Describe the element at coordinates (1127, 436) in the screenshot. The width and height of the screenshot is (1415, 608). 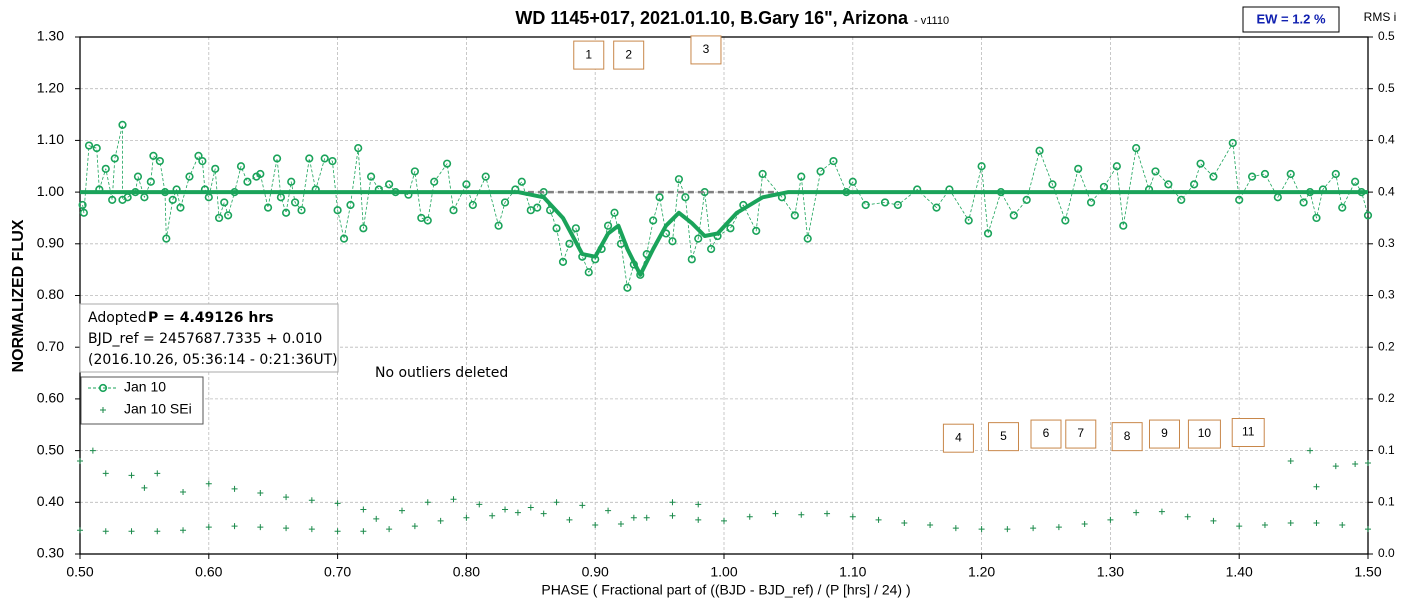
I see `annotation-label: 8` at that location.